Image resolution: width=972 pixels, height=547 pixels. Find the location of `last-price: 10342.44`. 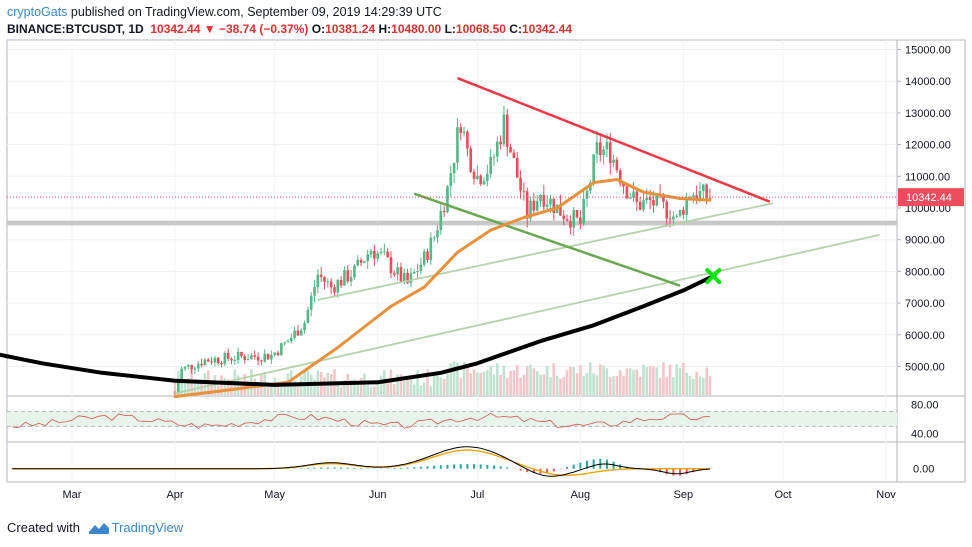

last-price: 10342.44 is located at coordinates (175, 29).